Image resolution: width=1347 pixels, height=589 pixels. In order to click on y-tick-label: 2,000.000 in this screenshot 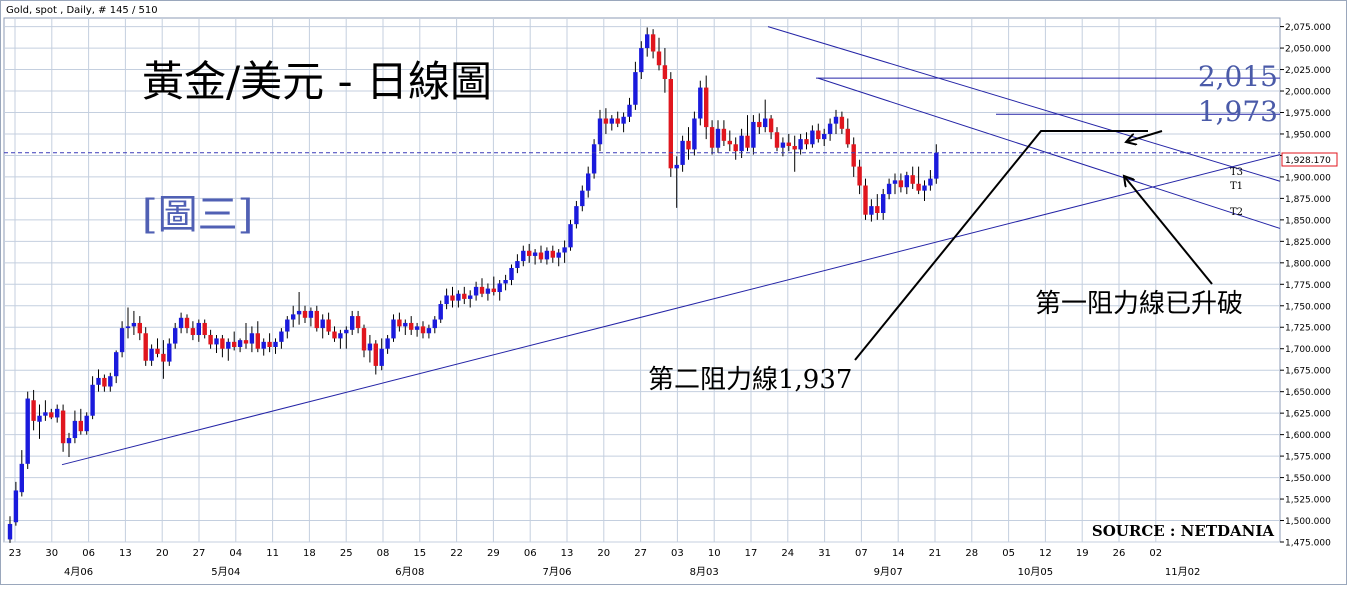, I will do `click(1308, 93)`.